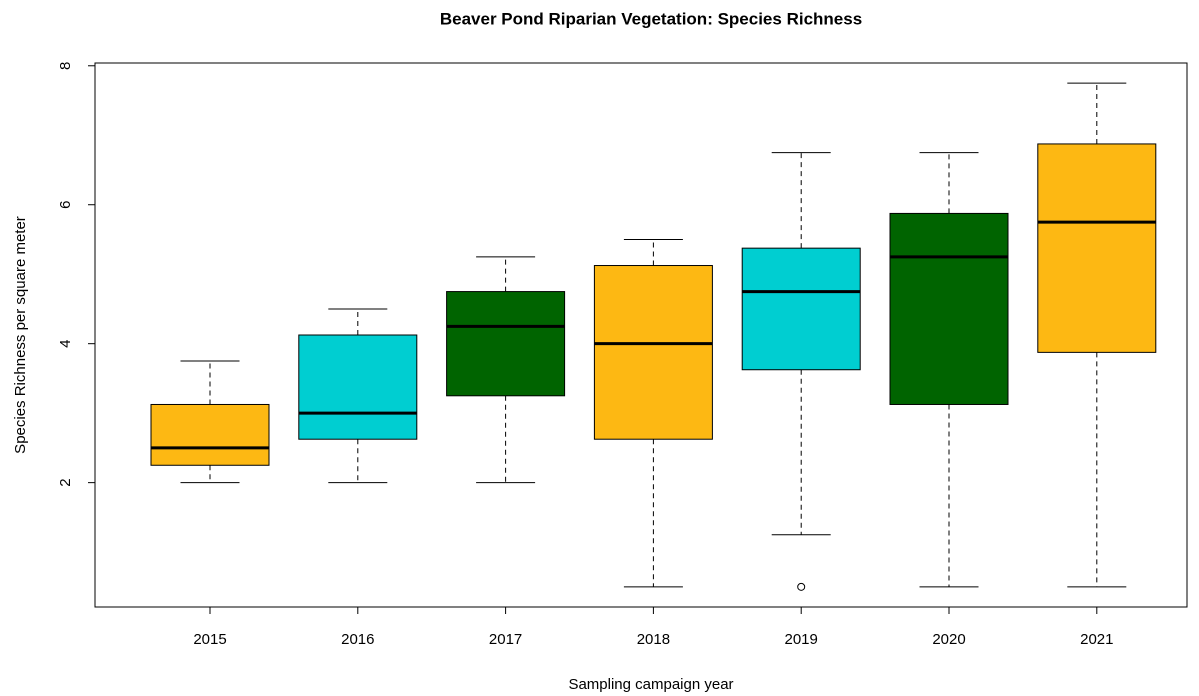 Image resolution: width=1199 pixels, height=696 pixels. Describe the element at coordinates (650, 684) in the screenshot. I see `x-axis-label: Sampling campaign year` at that location.